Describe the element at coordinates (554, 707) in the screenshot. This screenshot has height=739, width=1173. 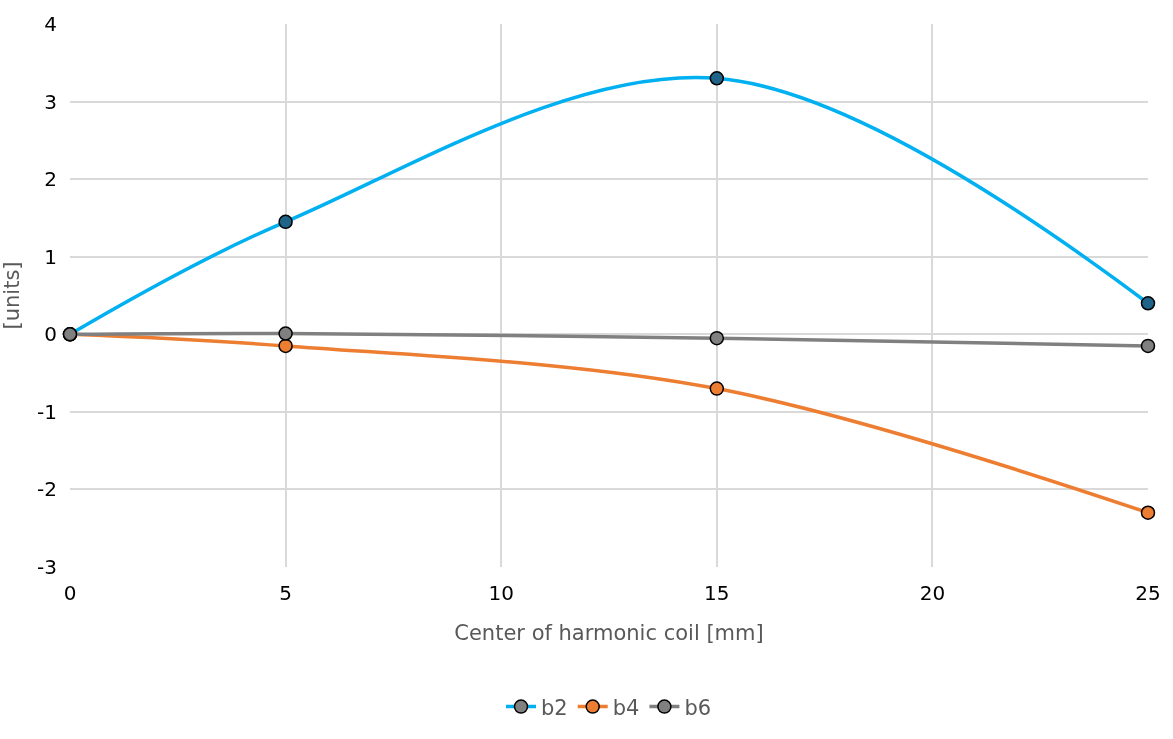
I see `legend-label: b2` at that location.